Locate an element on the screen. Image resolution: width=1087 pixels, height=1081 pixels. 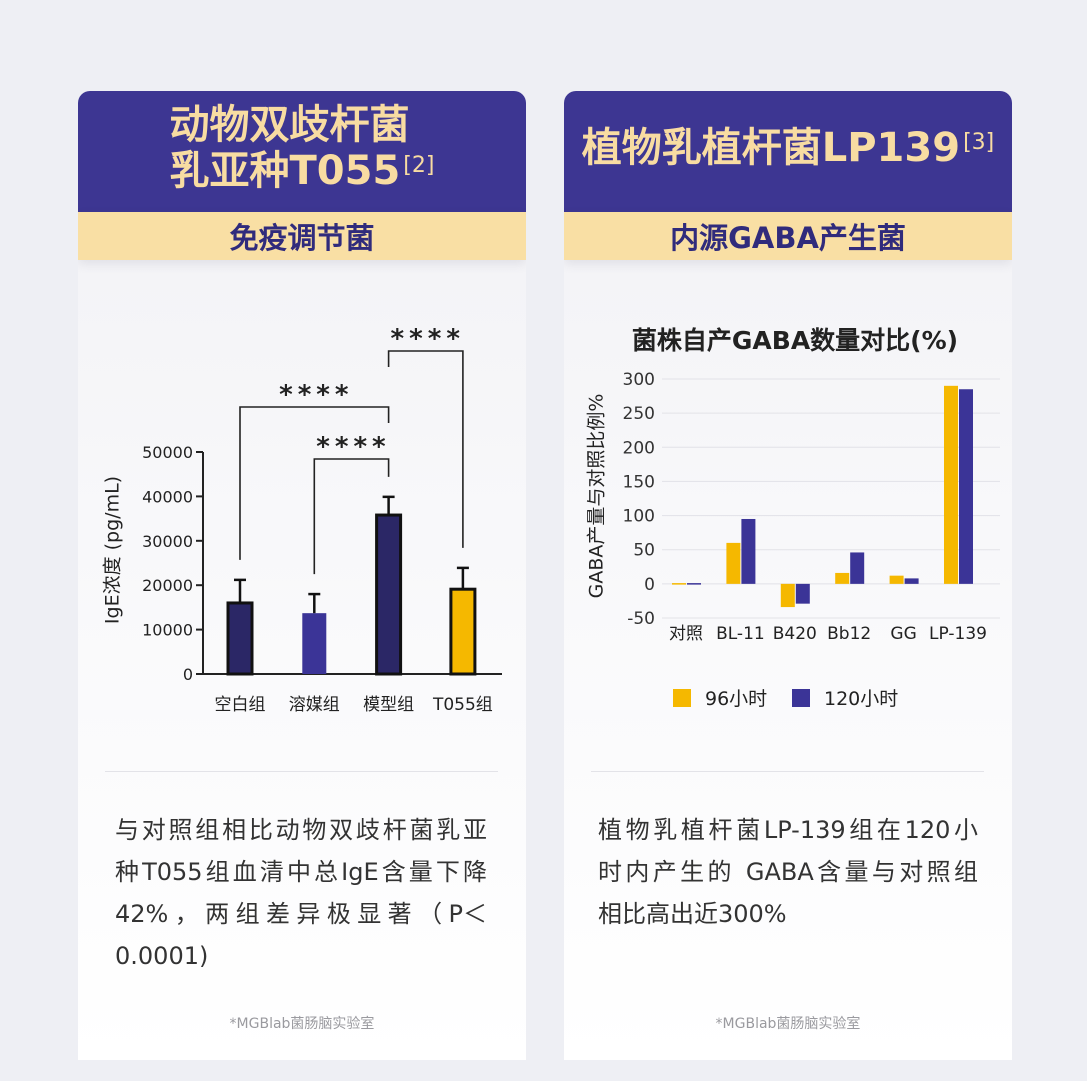
card-subtitle: 免疫调节菌 is located at coordinates (302, 238).